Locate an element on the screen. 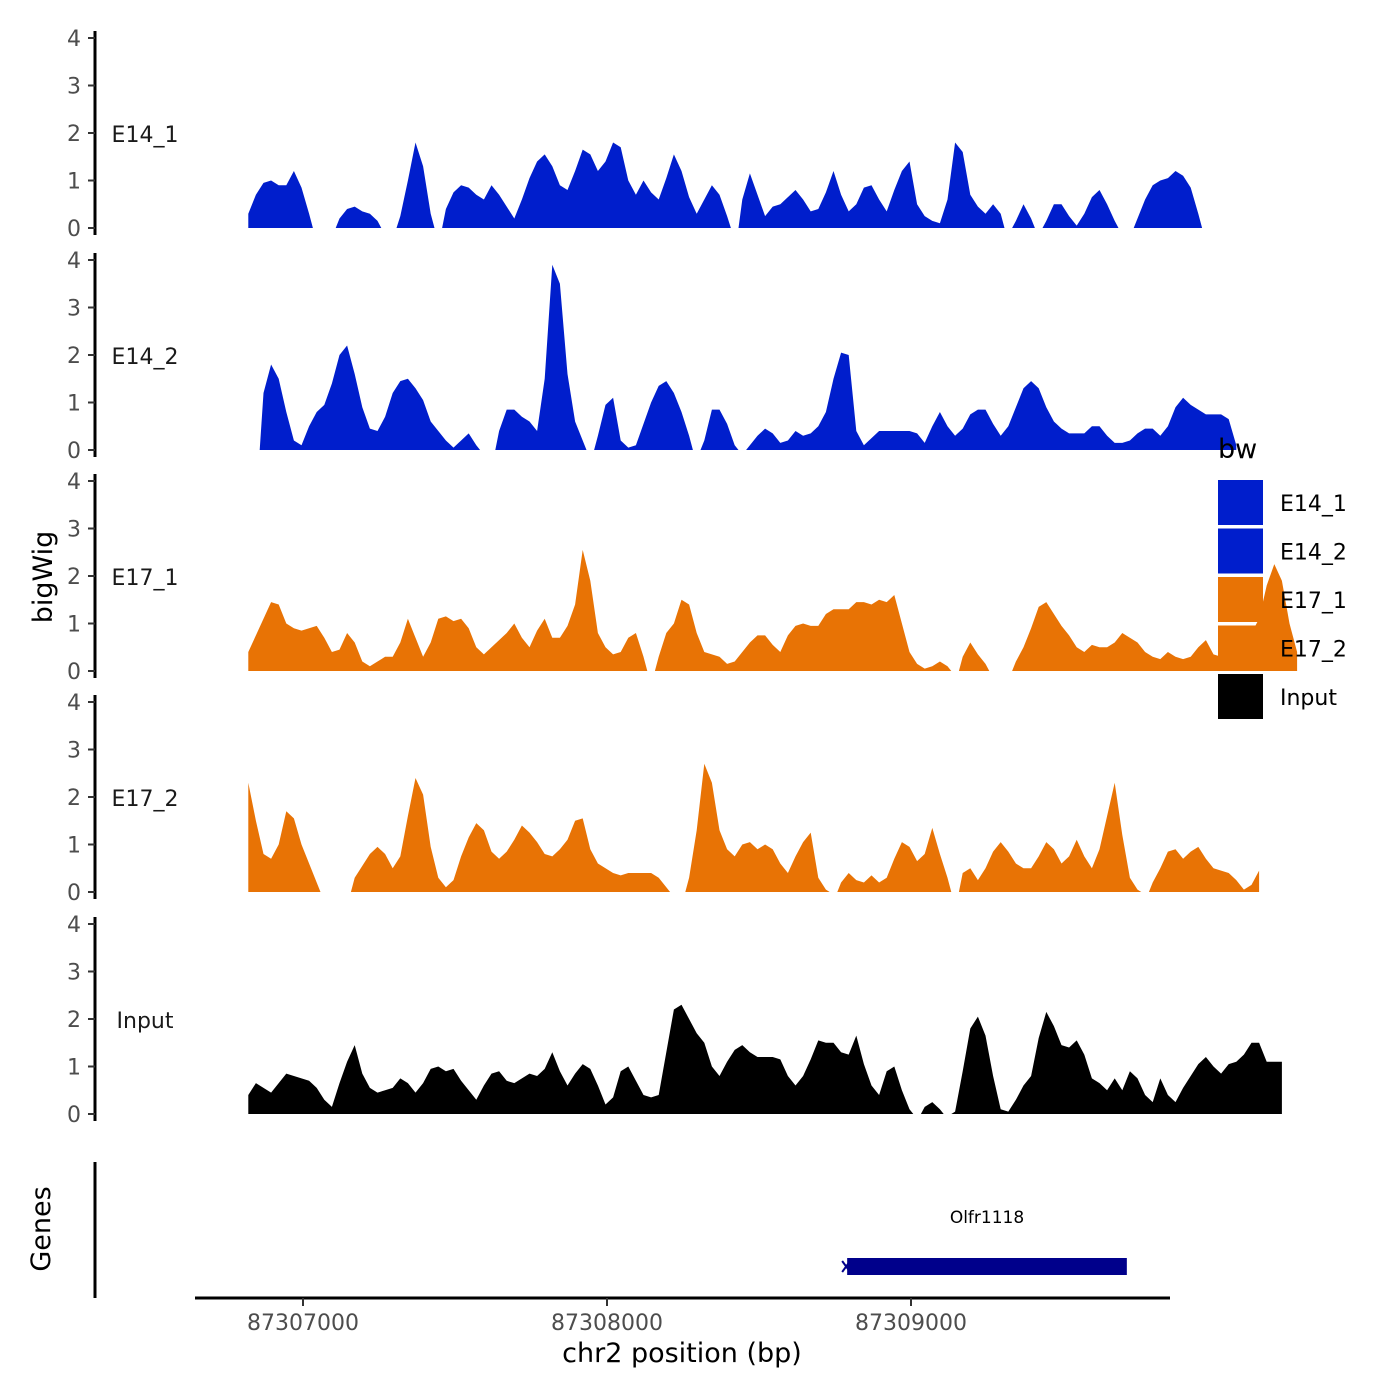 This screenshot has height=1400, width=1400. y-tick-label-E14_2-2: 2 is located at coordinates (74, 356).